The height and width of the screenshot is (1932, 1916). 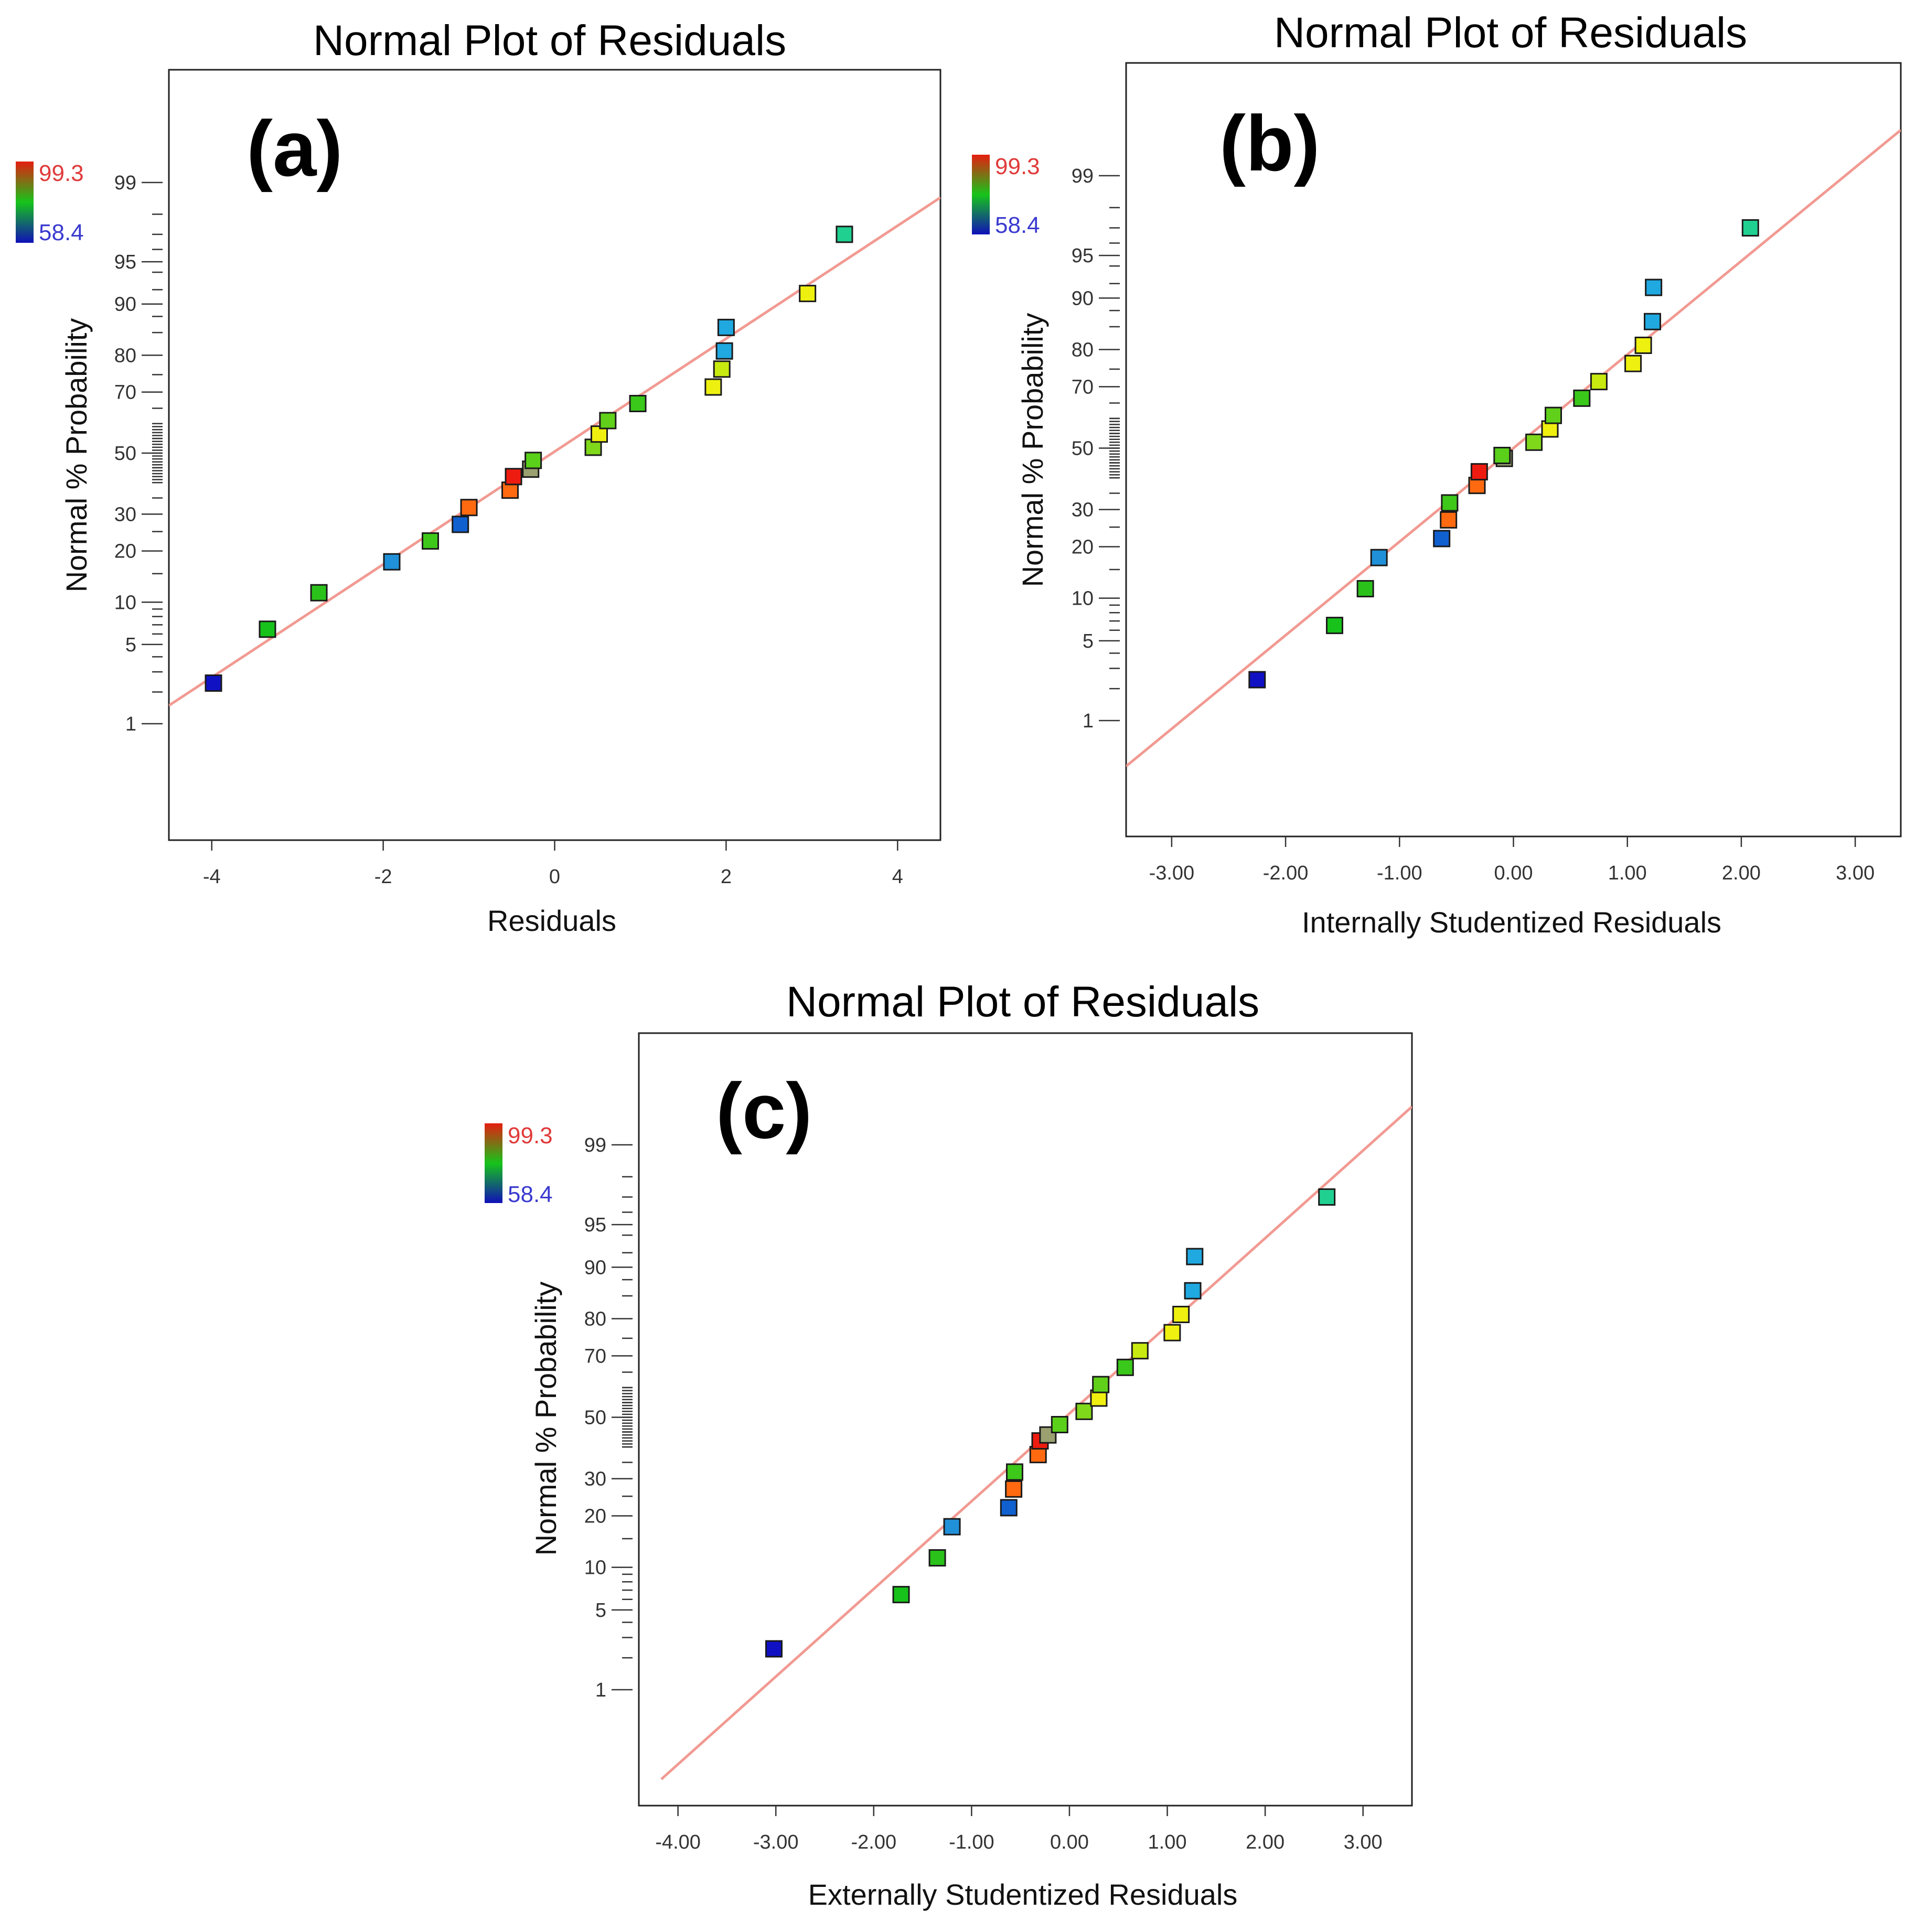 What do you see at coordinates (383, 877) in the screenshot?
I see `x-tick-label: -2` at bounding box center [383, 877].